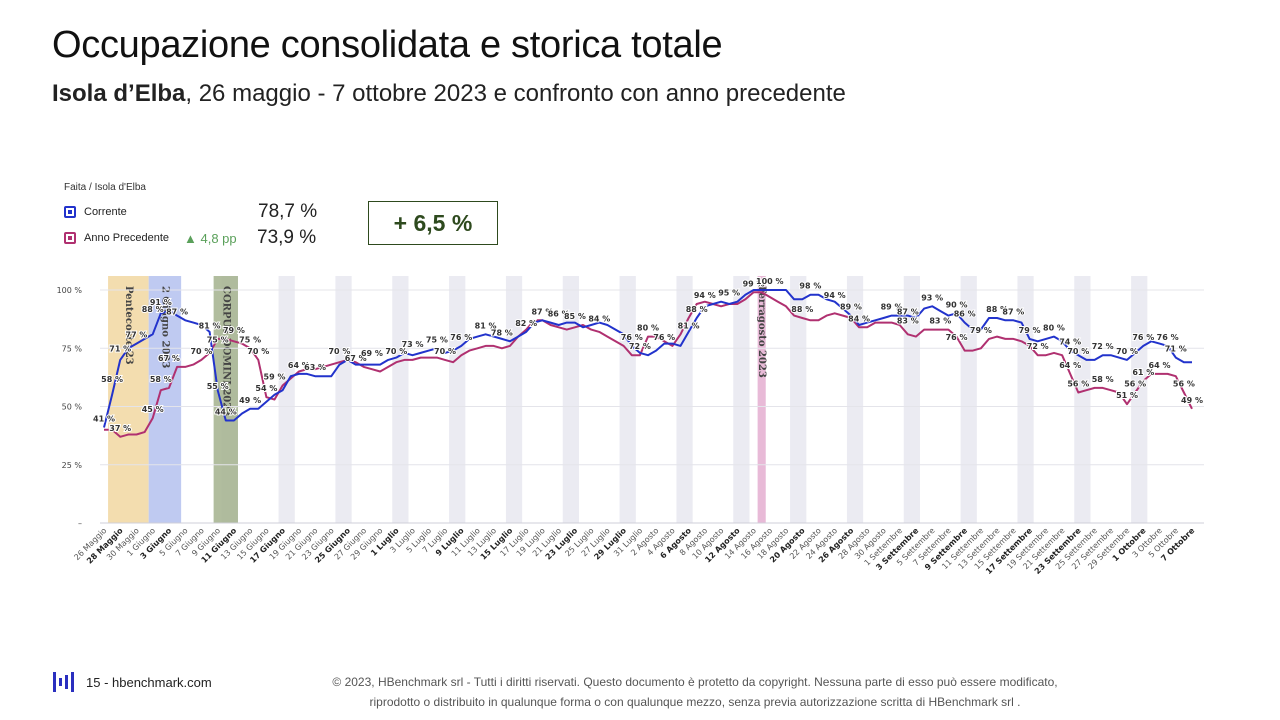  I want to click on data-label: 59 %, so click(275, 377).